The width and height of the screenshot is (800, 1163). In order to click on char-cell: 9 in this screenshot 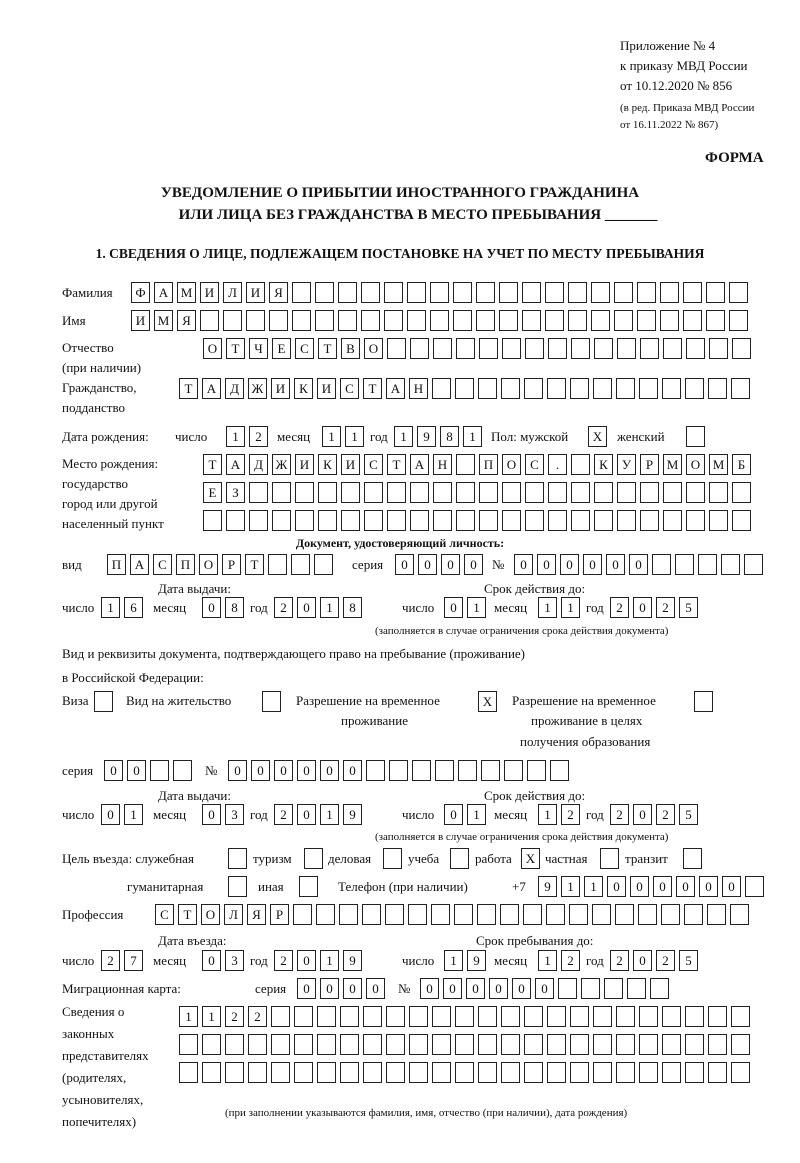, I will do `click(426, 436)`.